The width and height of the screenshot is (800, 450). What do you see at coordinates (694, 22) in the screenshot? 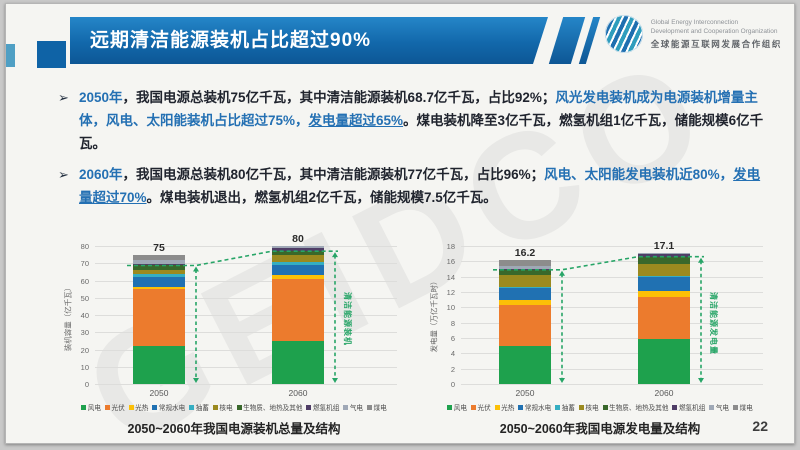
I see `logo-org-name-en-line1: Global Energy Interconnection` at bounding box center [694, 22].